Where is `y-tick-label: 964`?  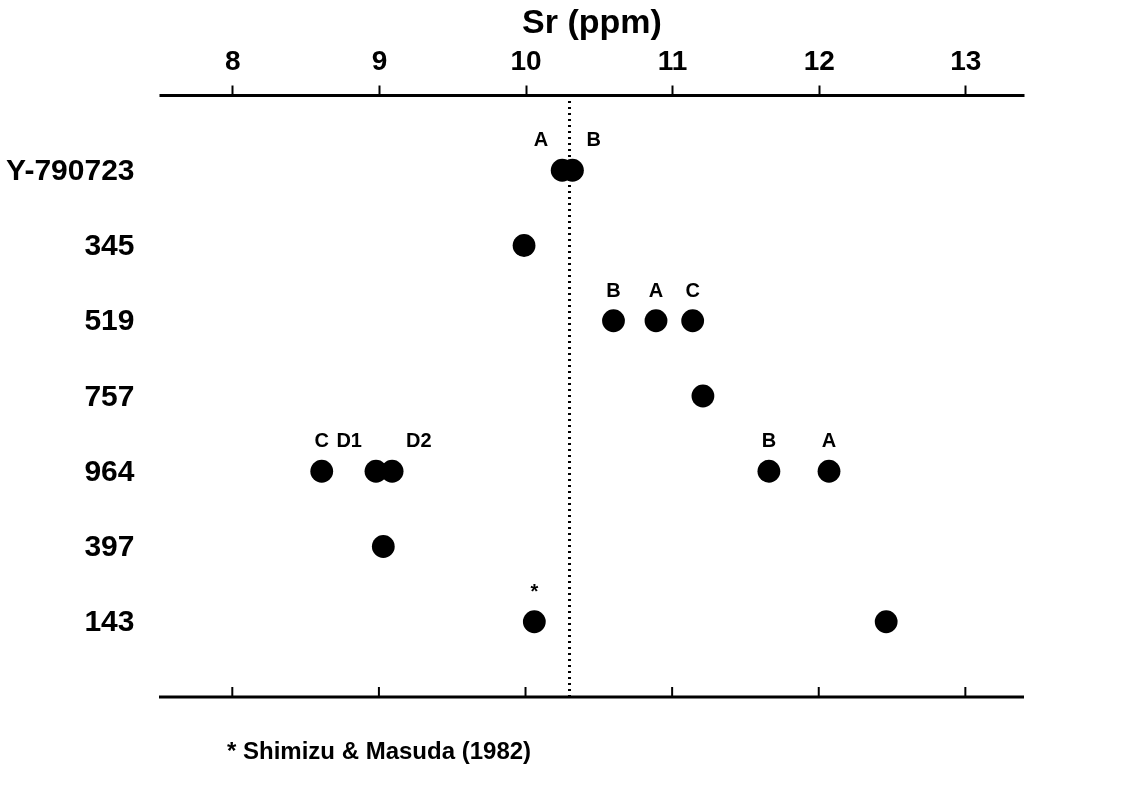
y-tick-label: 964 is located at coordinates (109, 470).